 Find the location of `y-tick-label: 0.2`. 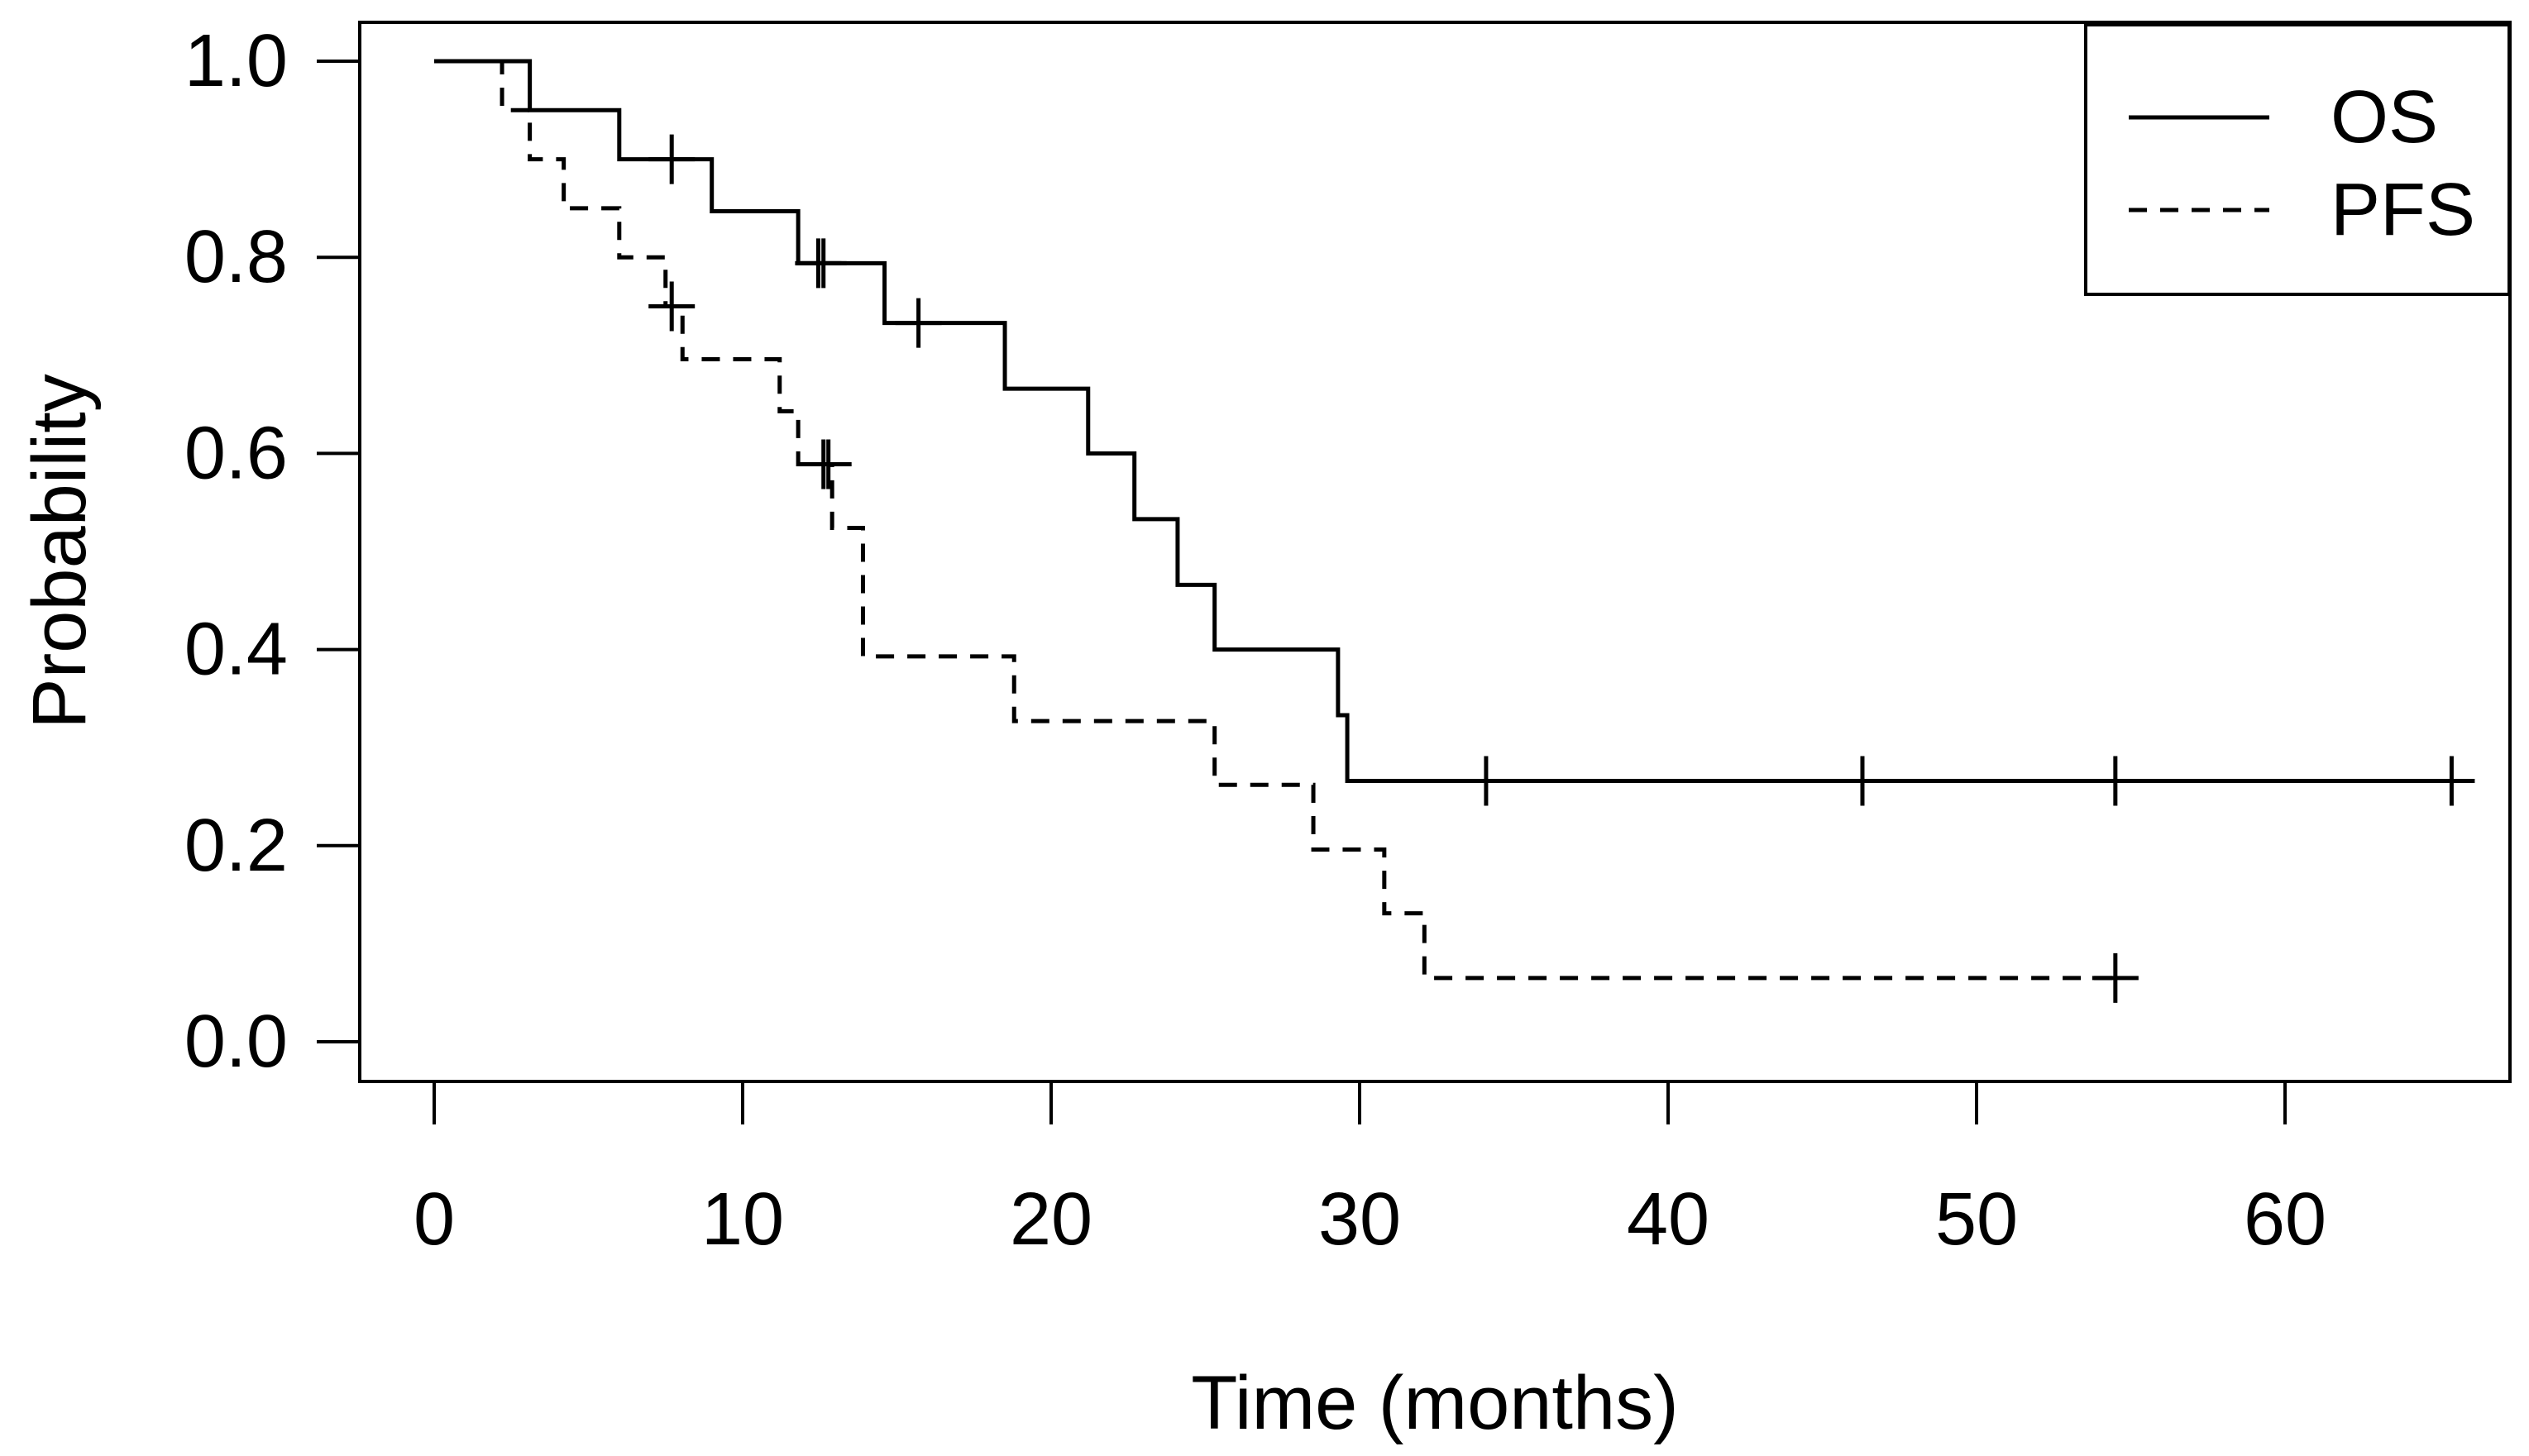

y-tick-label: 0.2 is located at coordinates (236, 845).